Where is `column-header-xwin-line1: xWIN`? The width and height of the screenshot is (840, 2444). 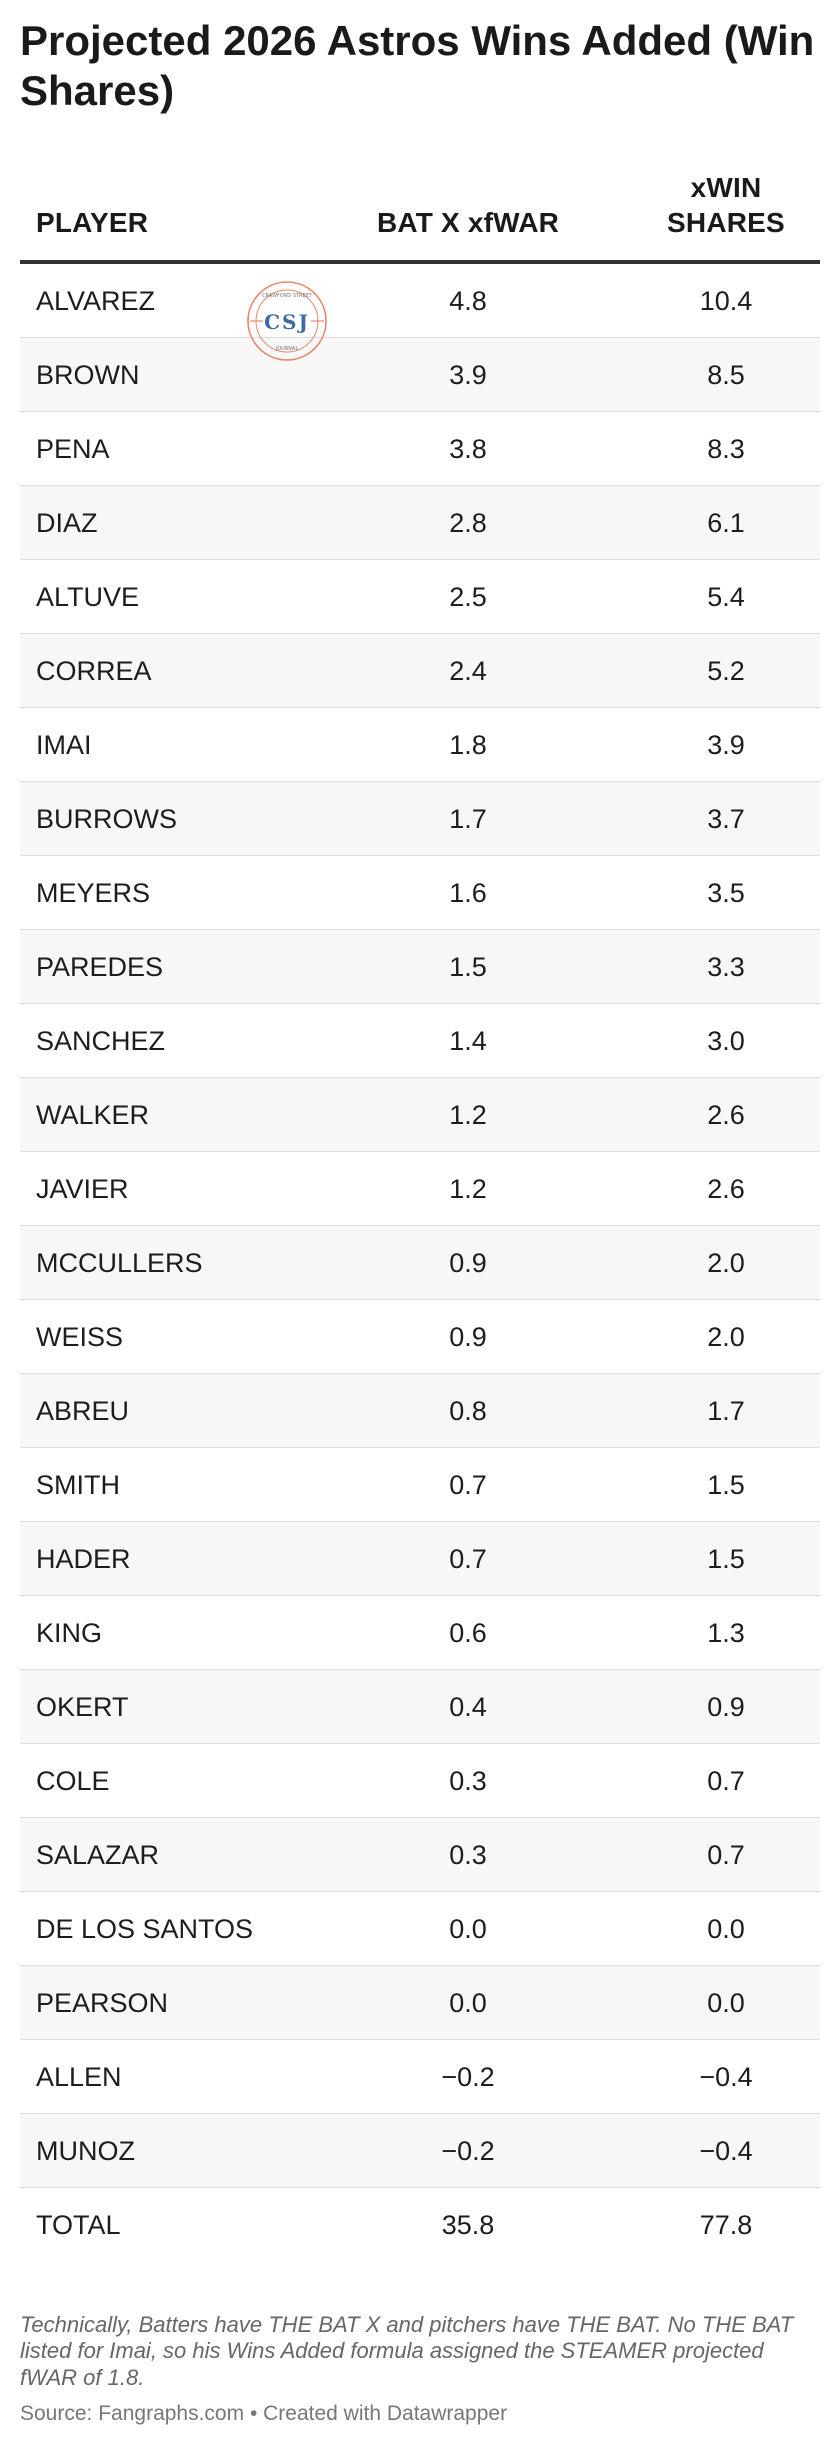 column-header-xwin-line1: xWIN is located at coordinates (726, 187).